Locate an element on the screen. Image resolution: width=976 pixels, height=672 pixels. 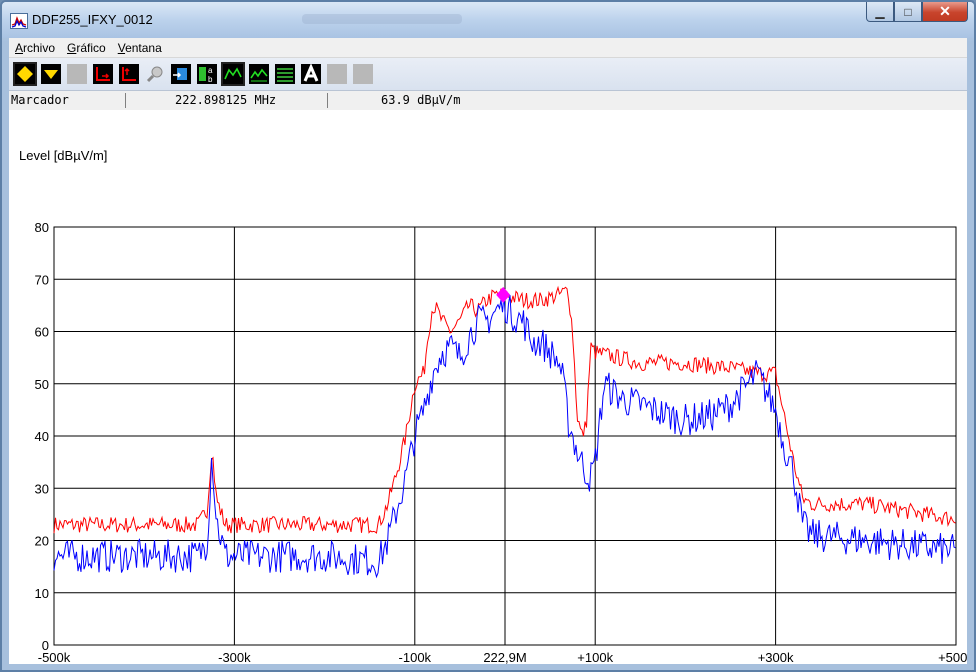
y-axis-label: Level [dBµV/m] is located at coordinates (63, 155).